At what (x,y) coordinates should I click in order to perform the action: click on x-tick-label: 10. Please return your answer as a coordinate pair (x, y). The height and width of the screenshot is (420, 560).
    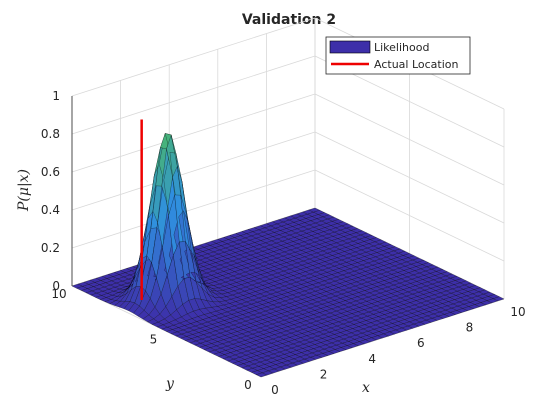
    Looking at the image, I should click on (517, 312).